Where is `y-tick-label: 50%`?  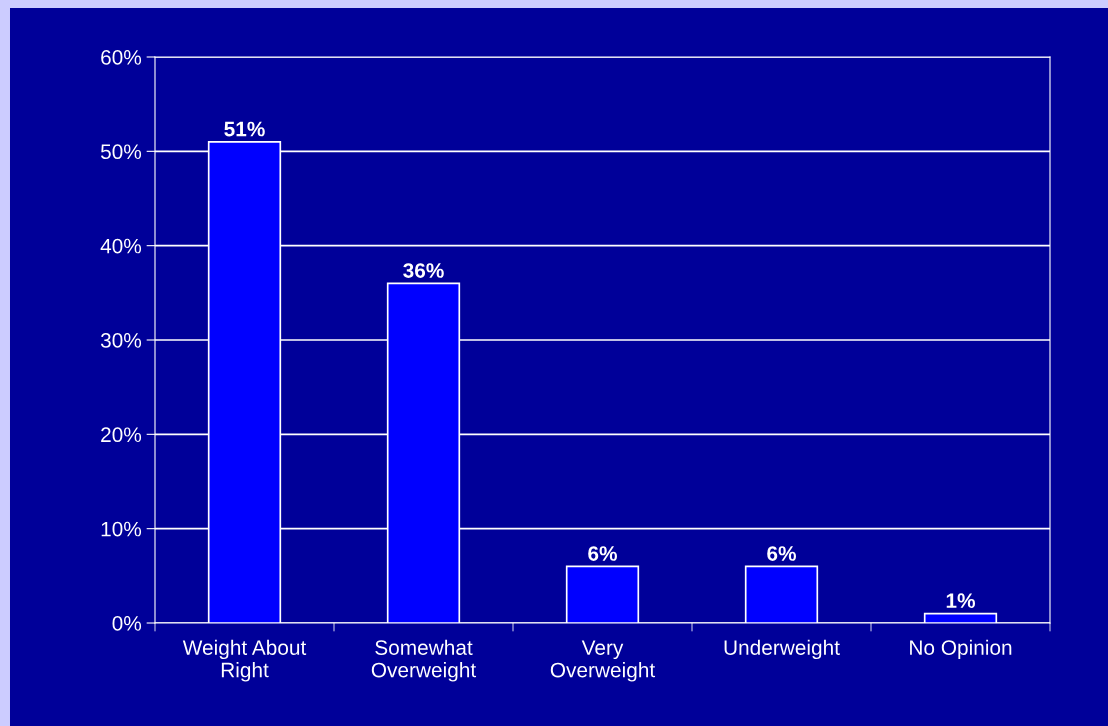 y-tick-label: 50% is located at coordinates (121, 152).